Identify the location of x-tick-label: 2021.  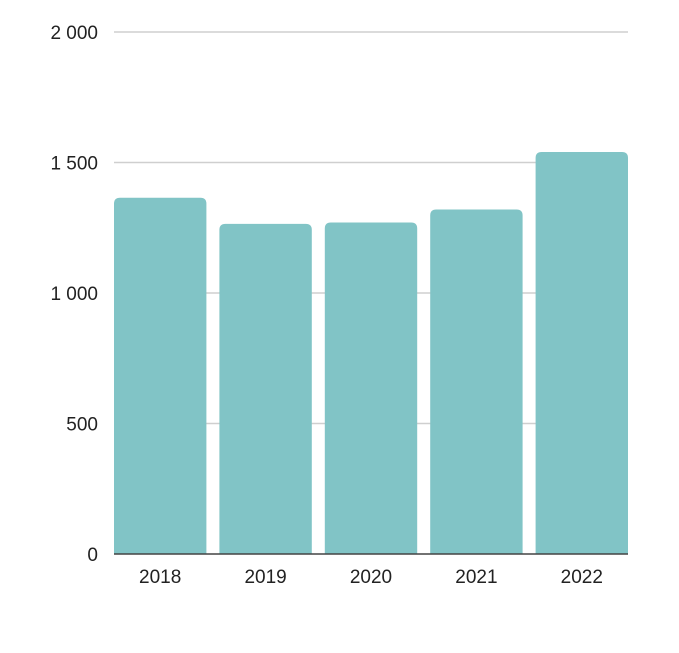
(476, 577).